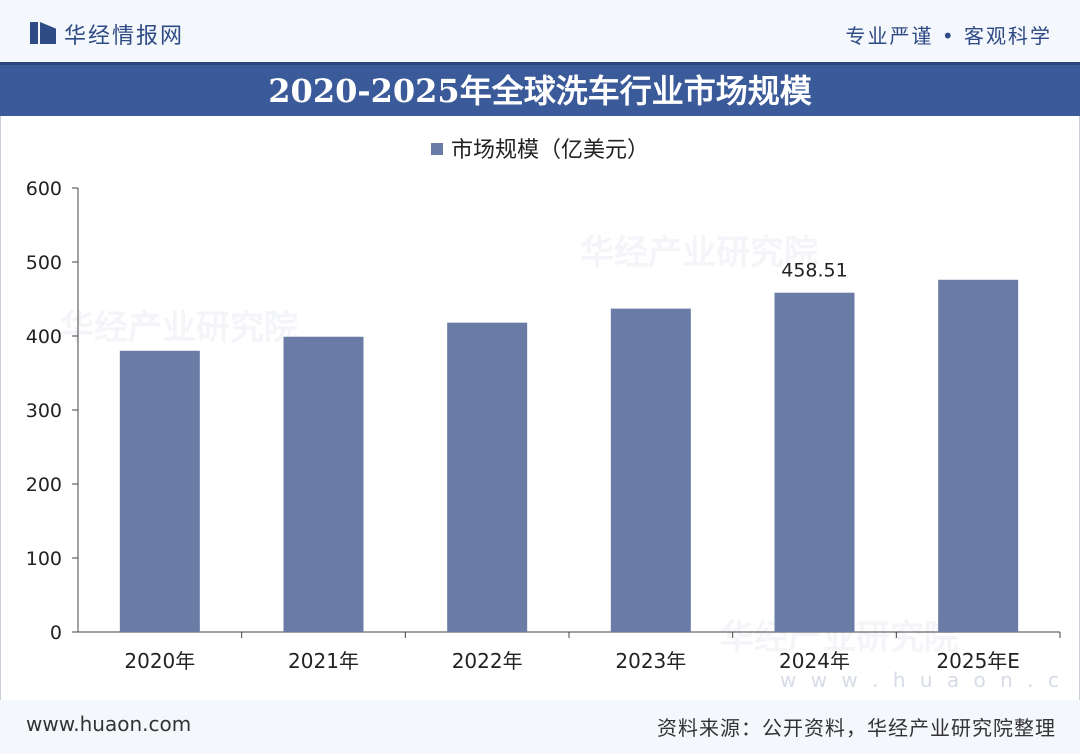 Image resolution: width=1080 pixels, height=754 pixels. What do you see at coordinates (948, 36) in the screenshot?
I see `slogan: 专业严谨 • 客观科学` at bounding box center [948, 36].